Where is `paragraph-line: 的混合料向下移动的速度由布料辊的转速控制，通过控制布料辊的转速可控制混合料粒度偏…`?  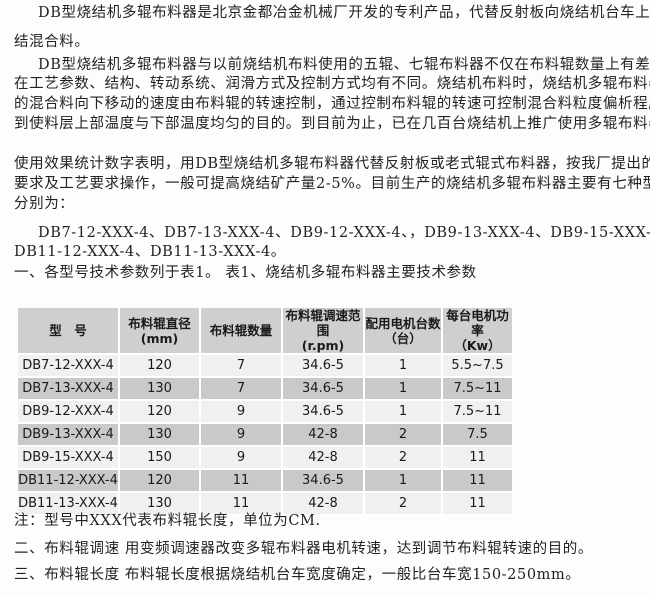
paragraph-line: 的混合料向下移动的速度由布料辊的转速控制，通过控制布料辊的转速可控制混合料粒度偏… is located at coordinates (332, 104).